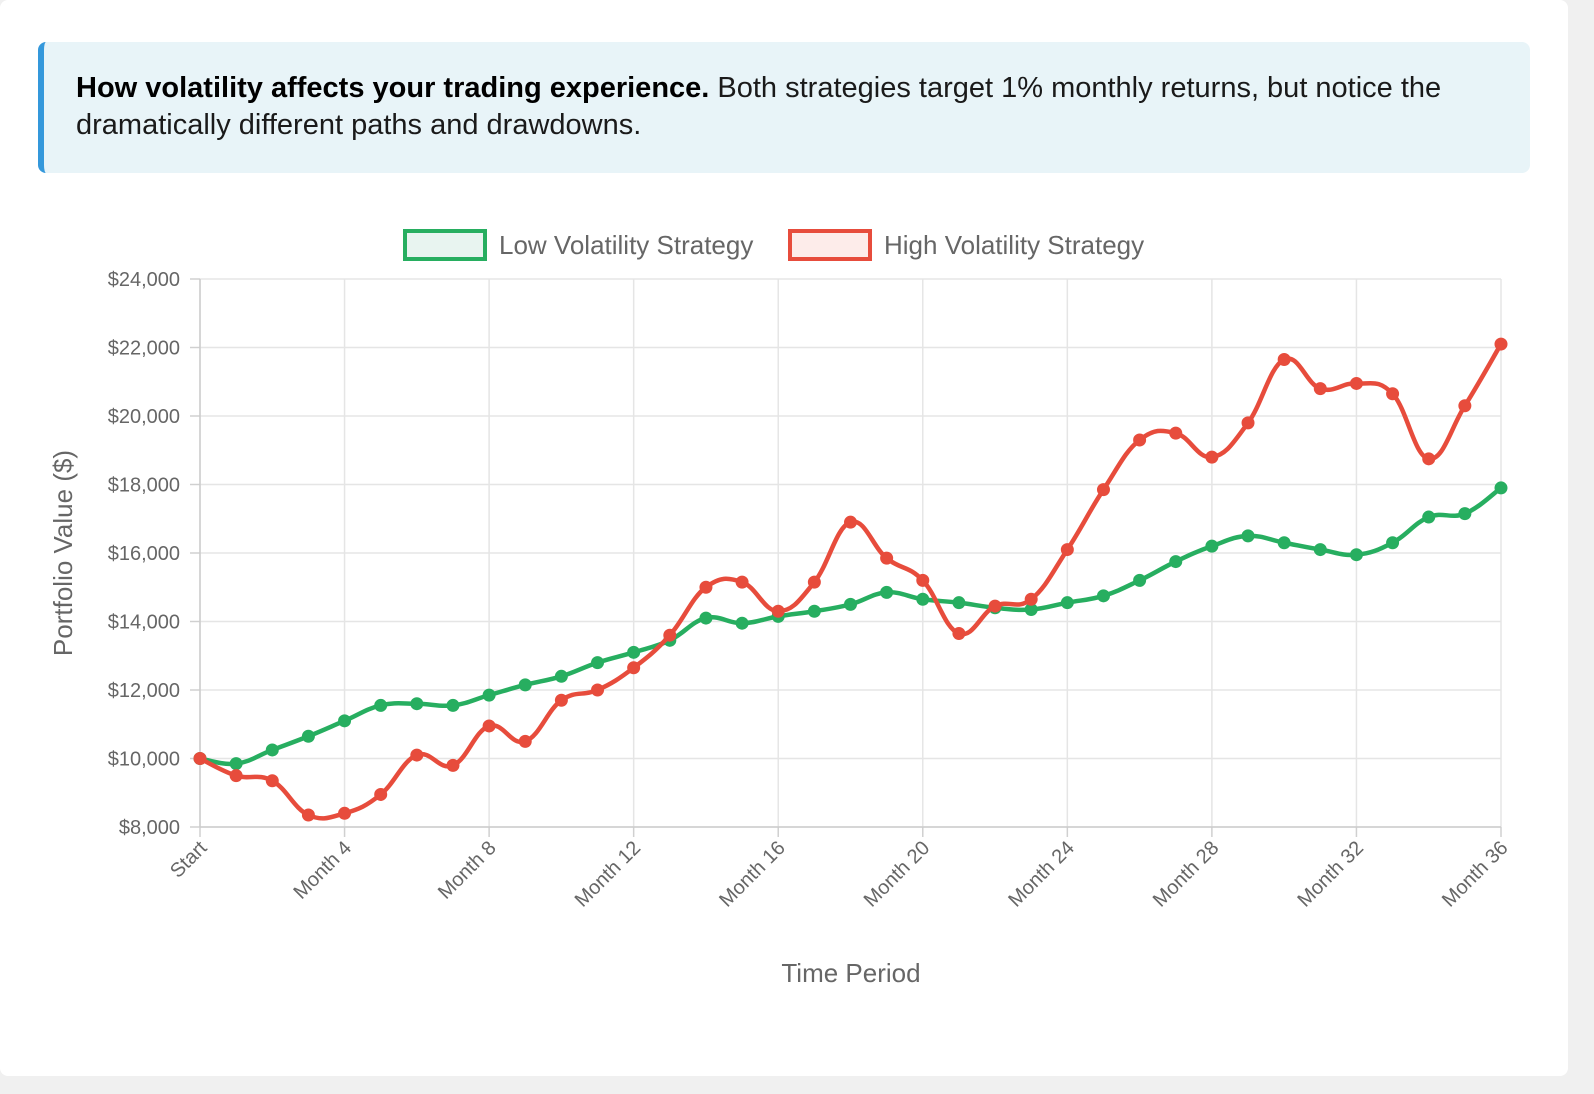 Image resolution: width=1594 pixels, height=1094 pixels. Describe the element at coordinates (1330, 874) in the screenshot. I see `x-tick-label: Month 32` at that location.